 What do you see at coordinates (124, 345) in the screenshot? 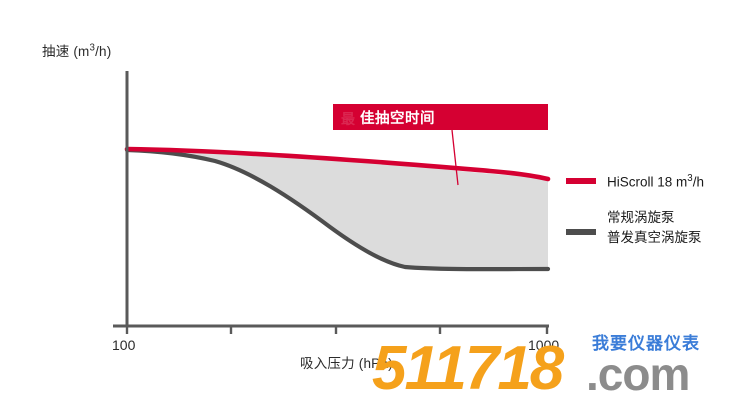
I see `x-axis-tick-label-left: 100` at bounding box center [124, 345].